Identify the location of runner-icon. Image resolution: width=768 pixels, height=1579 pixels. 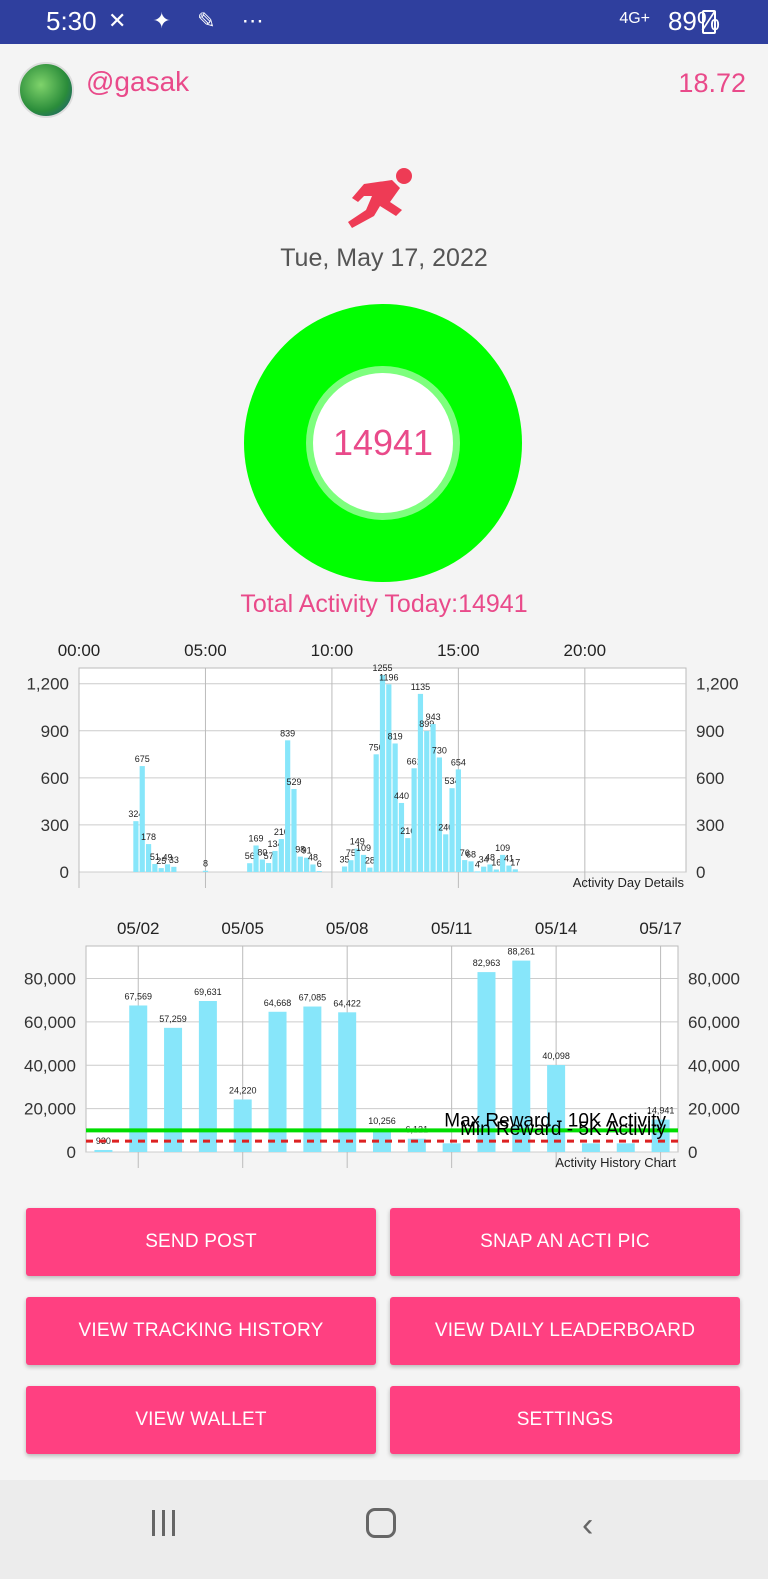
(380, 198).